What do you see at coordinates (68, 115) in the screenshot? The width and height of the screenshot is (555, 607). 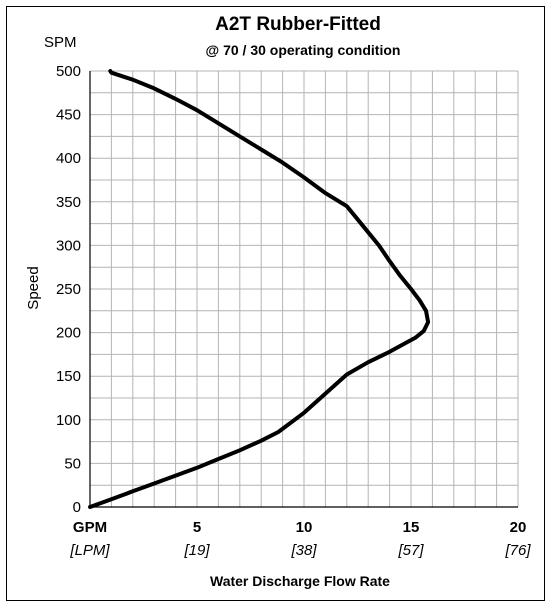 I see `y-tick-label: 450` at bounding box center [68, 115].